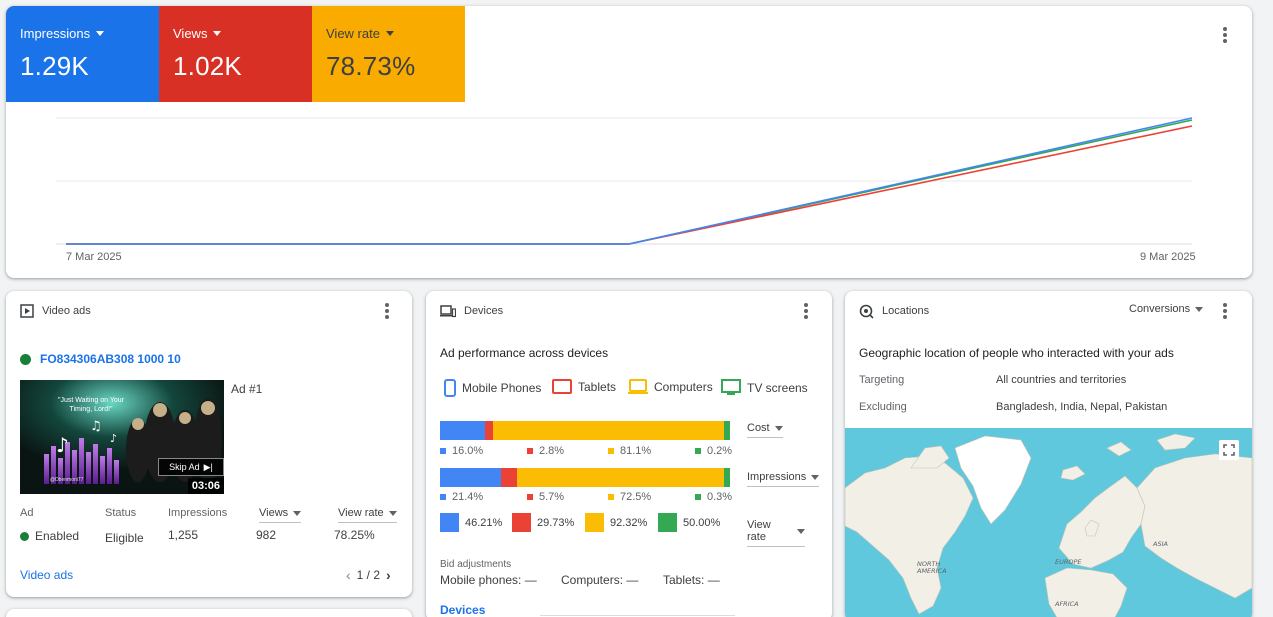 The height and width of the screenshot is (617, 1273). I want to click on devices-icon, so click(448, 311).